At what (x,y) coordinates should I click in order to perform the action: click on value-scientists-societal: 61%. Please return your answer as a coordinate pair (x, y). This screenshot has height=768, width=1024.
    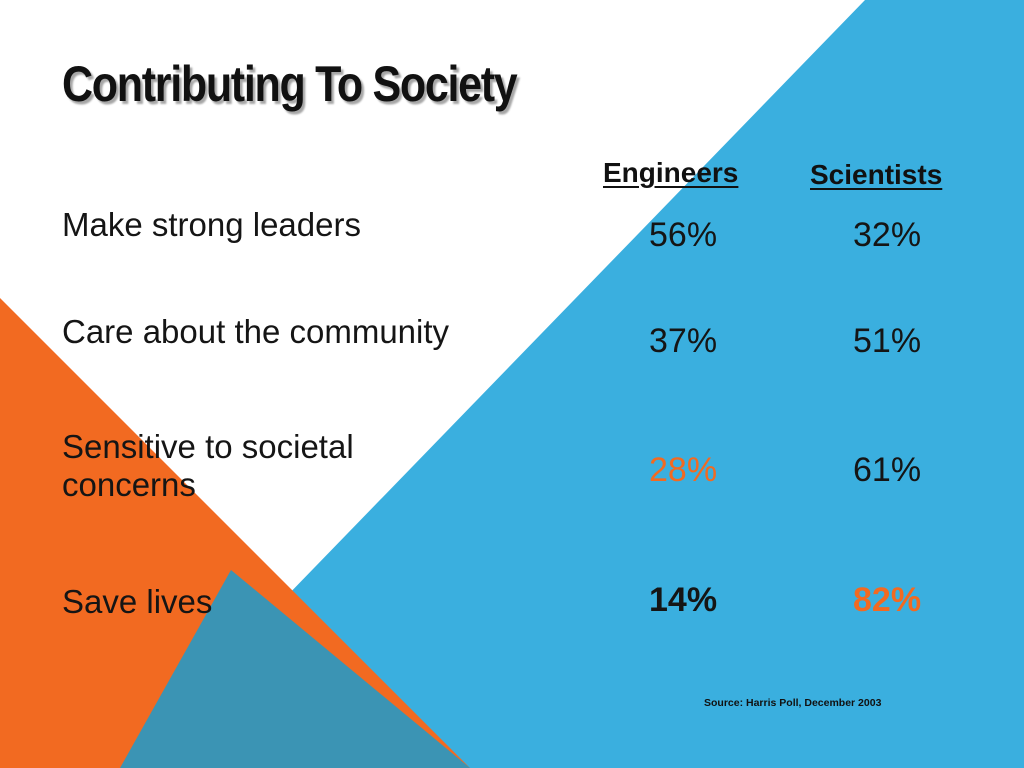
    Looking at the image, I should click on (887, 470).